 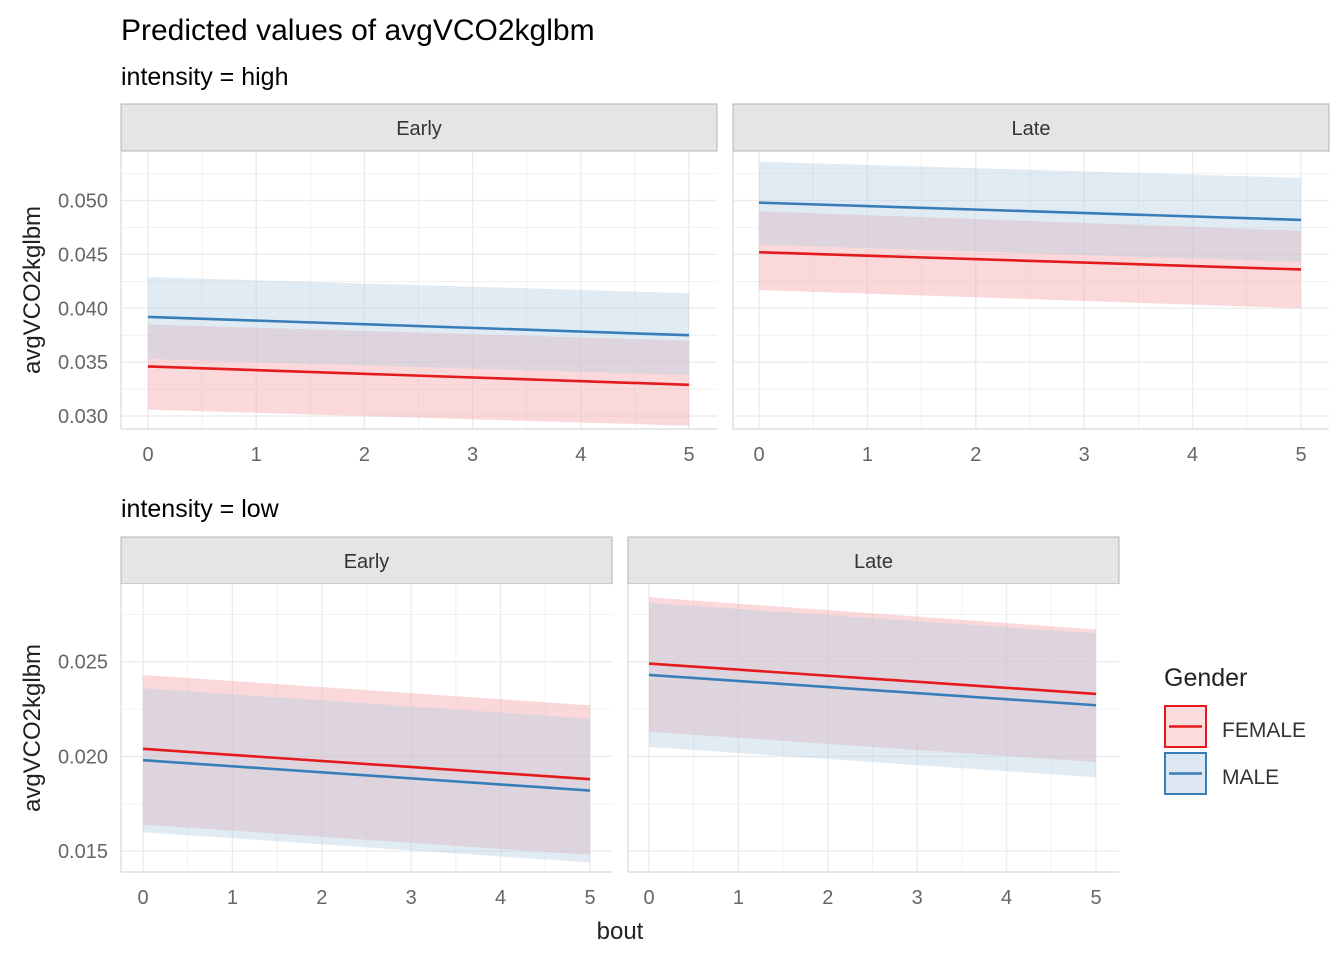 What do you see at coordinates (83, 757) in the screenshot?
I see `y-tick-label: 0.020` at bounding box center [83, 757].